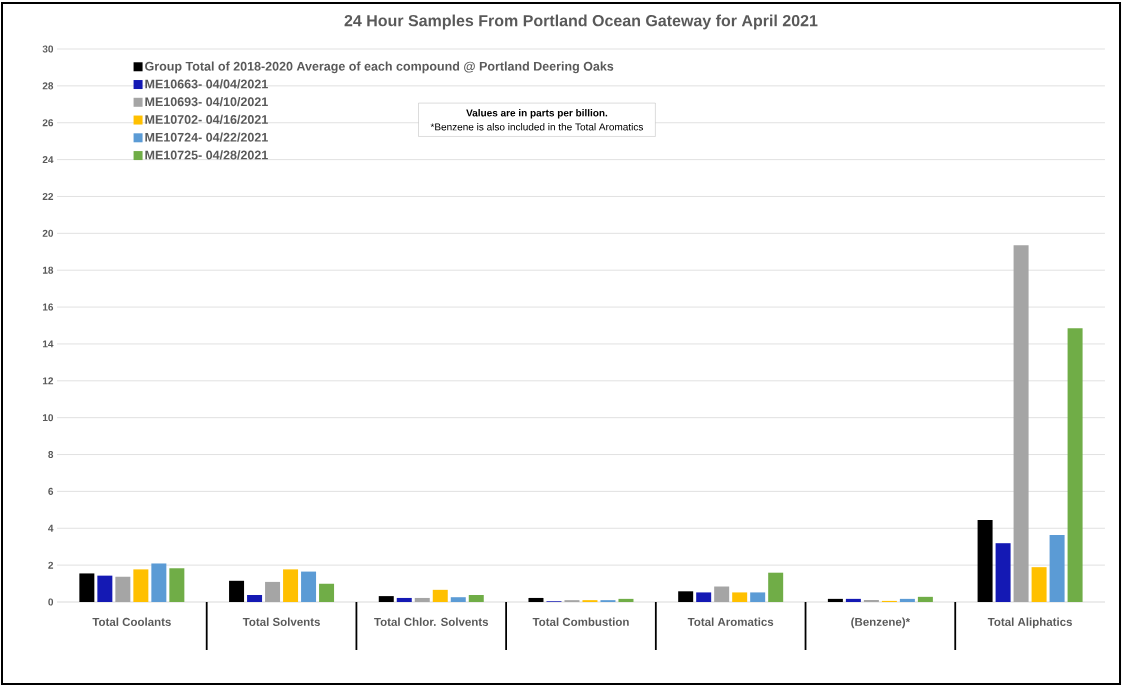 The width and height of the screenshot is (1124, 686). What do you see at coordinates (51, 491) in the screenshot?
I see `y-tick-label: 6` at bounding box center [51, 491].